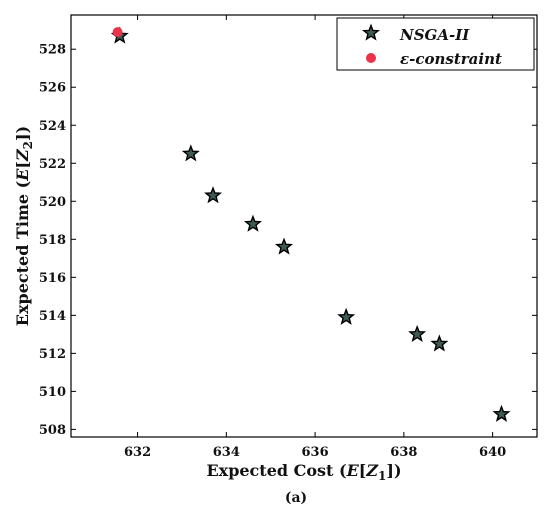 This screenshot has width=550, height=523. What do you see at coordinates (371, 58) in the screenshot?
I see `legend-circle-marker` at bounding box center [371, 58].